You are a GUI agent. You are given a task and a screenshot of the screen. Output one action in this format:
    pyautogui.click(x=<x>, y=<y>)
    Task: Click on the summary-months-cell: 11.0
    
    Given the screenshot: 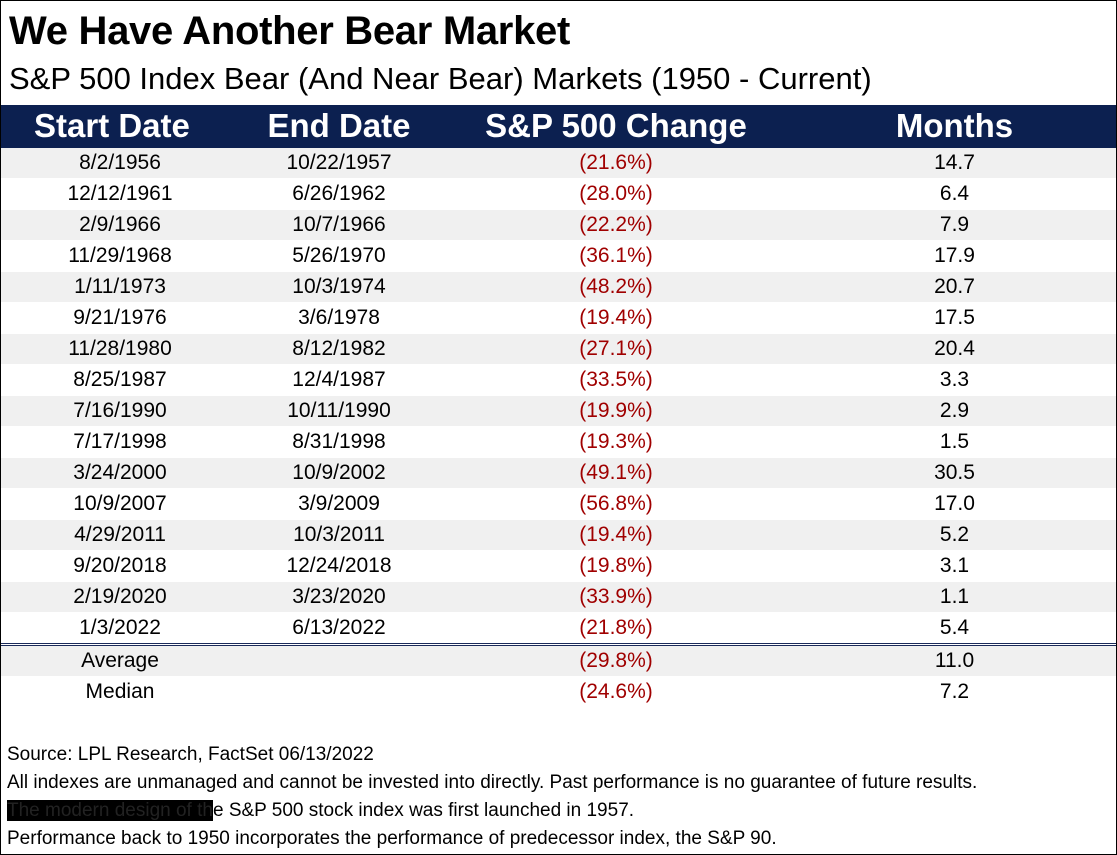 What is the action you would take?
    pyautogui.click(x=954, y=660)
    